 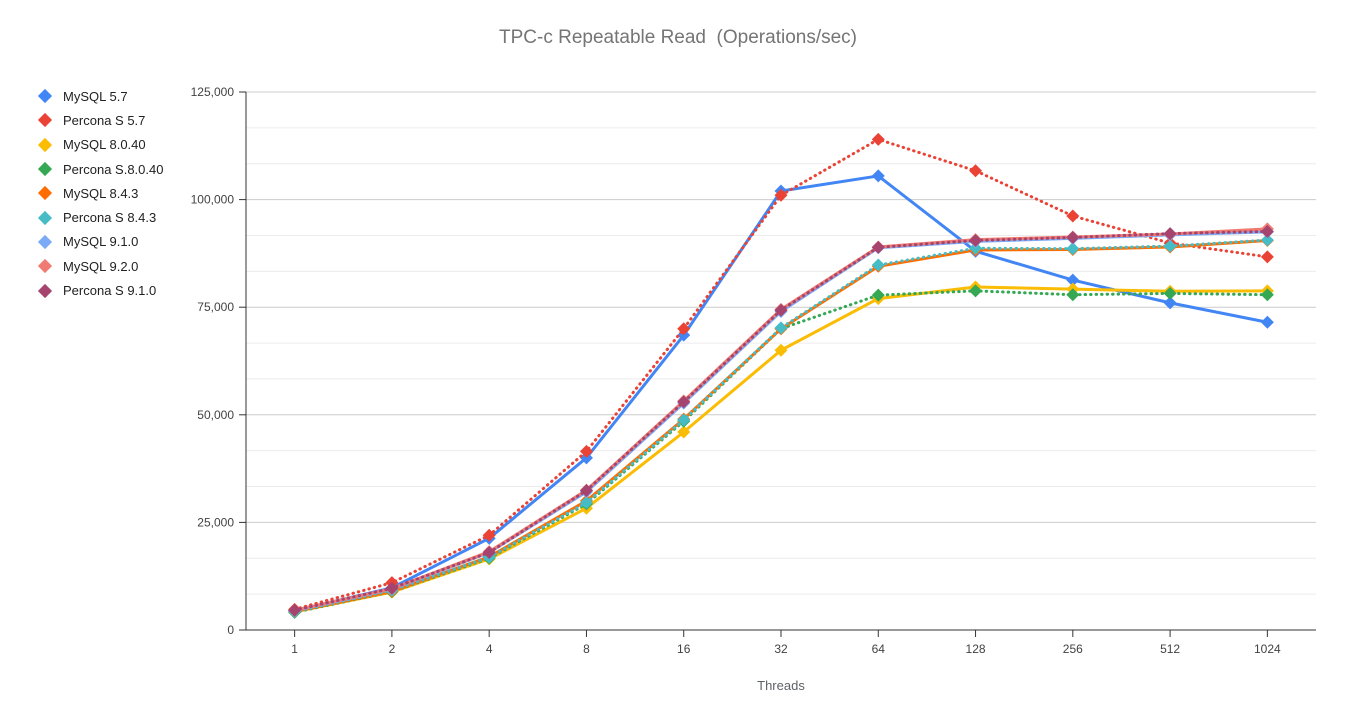 I want to click on chart-title: TPC-c Repeatable Read (Operations/sec), so click(x=678, y=37).